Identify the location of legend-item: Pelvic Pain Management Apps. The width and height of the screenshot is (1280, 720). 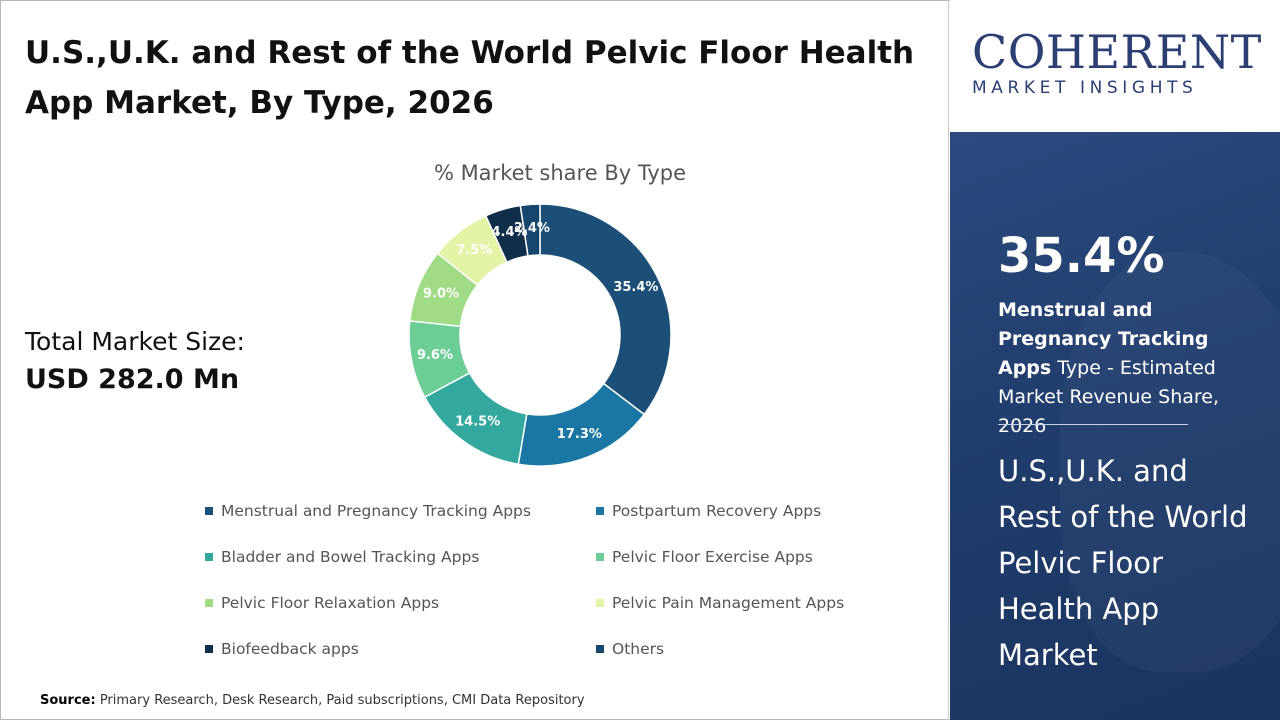
(740, 603).